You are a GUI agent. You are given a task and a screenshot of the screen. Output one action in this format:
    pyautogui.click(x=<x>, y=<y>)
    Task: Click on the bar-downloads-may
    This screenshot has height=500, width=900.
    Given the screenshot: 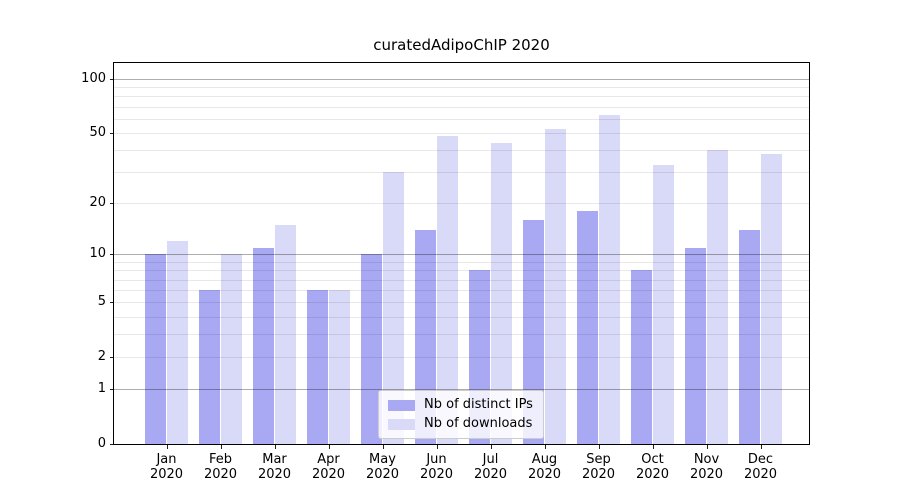 What is the action you would take?
    pyautogui.click(x=393, y=308)
    